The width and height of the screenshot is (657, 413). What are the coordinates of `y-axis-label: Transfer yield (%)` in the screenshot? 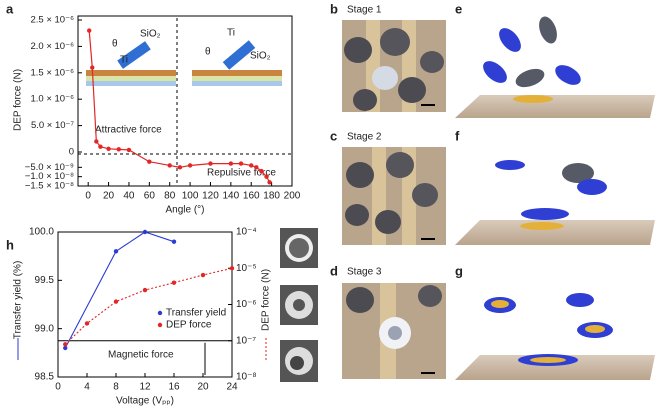 It's located at (18, 300).